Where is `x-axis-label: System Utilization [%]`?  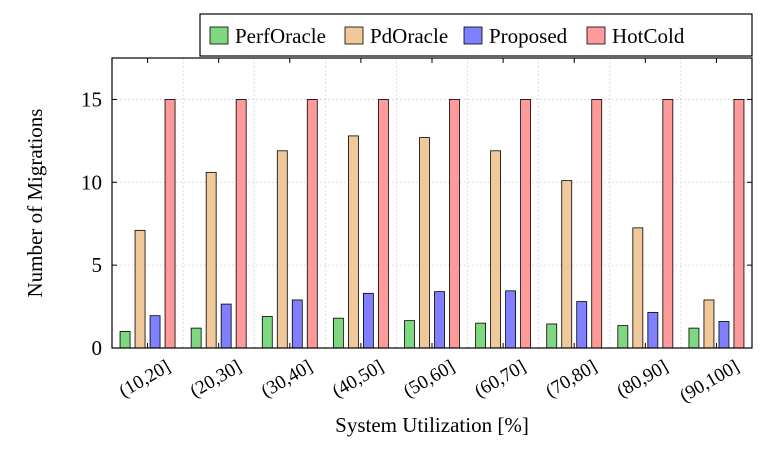 x-axis-label: System Utilization [%] is located at coordinates (432, 425).